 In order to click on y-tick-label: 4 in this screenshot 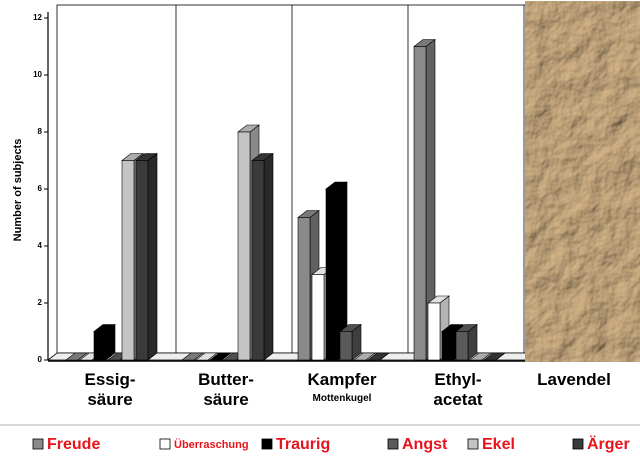, I will do `click(40, 245)`.